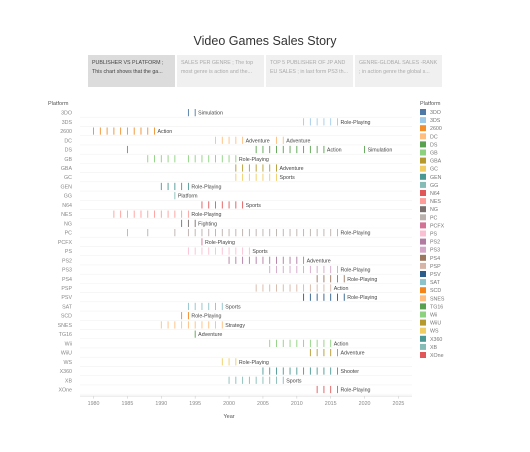  Describe the element at coordinates (68, 224) in the screenshot. I see `row-label: NG` at that location.